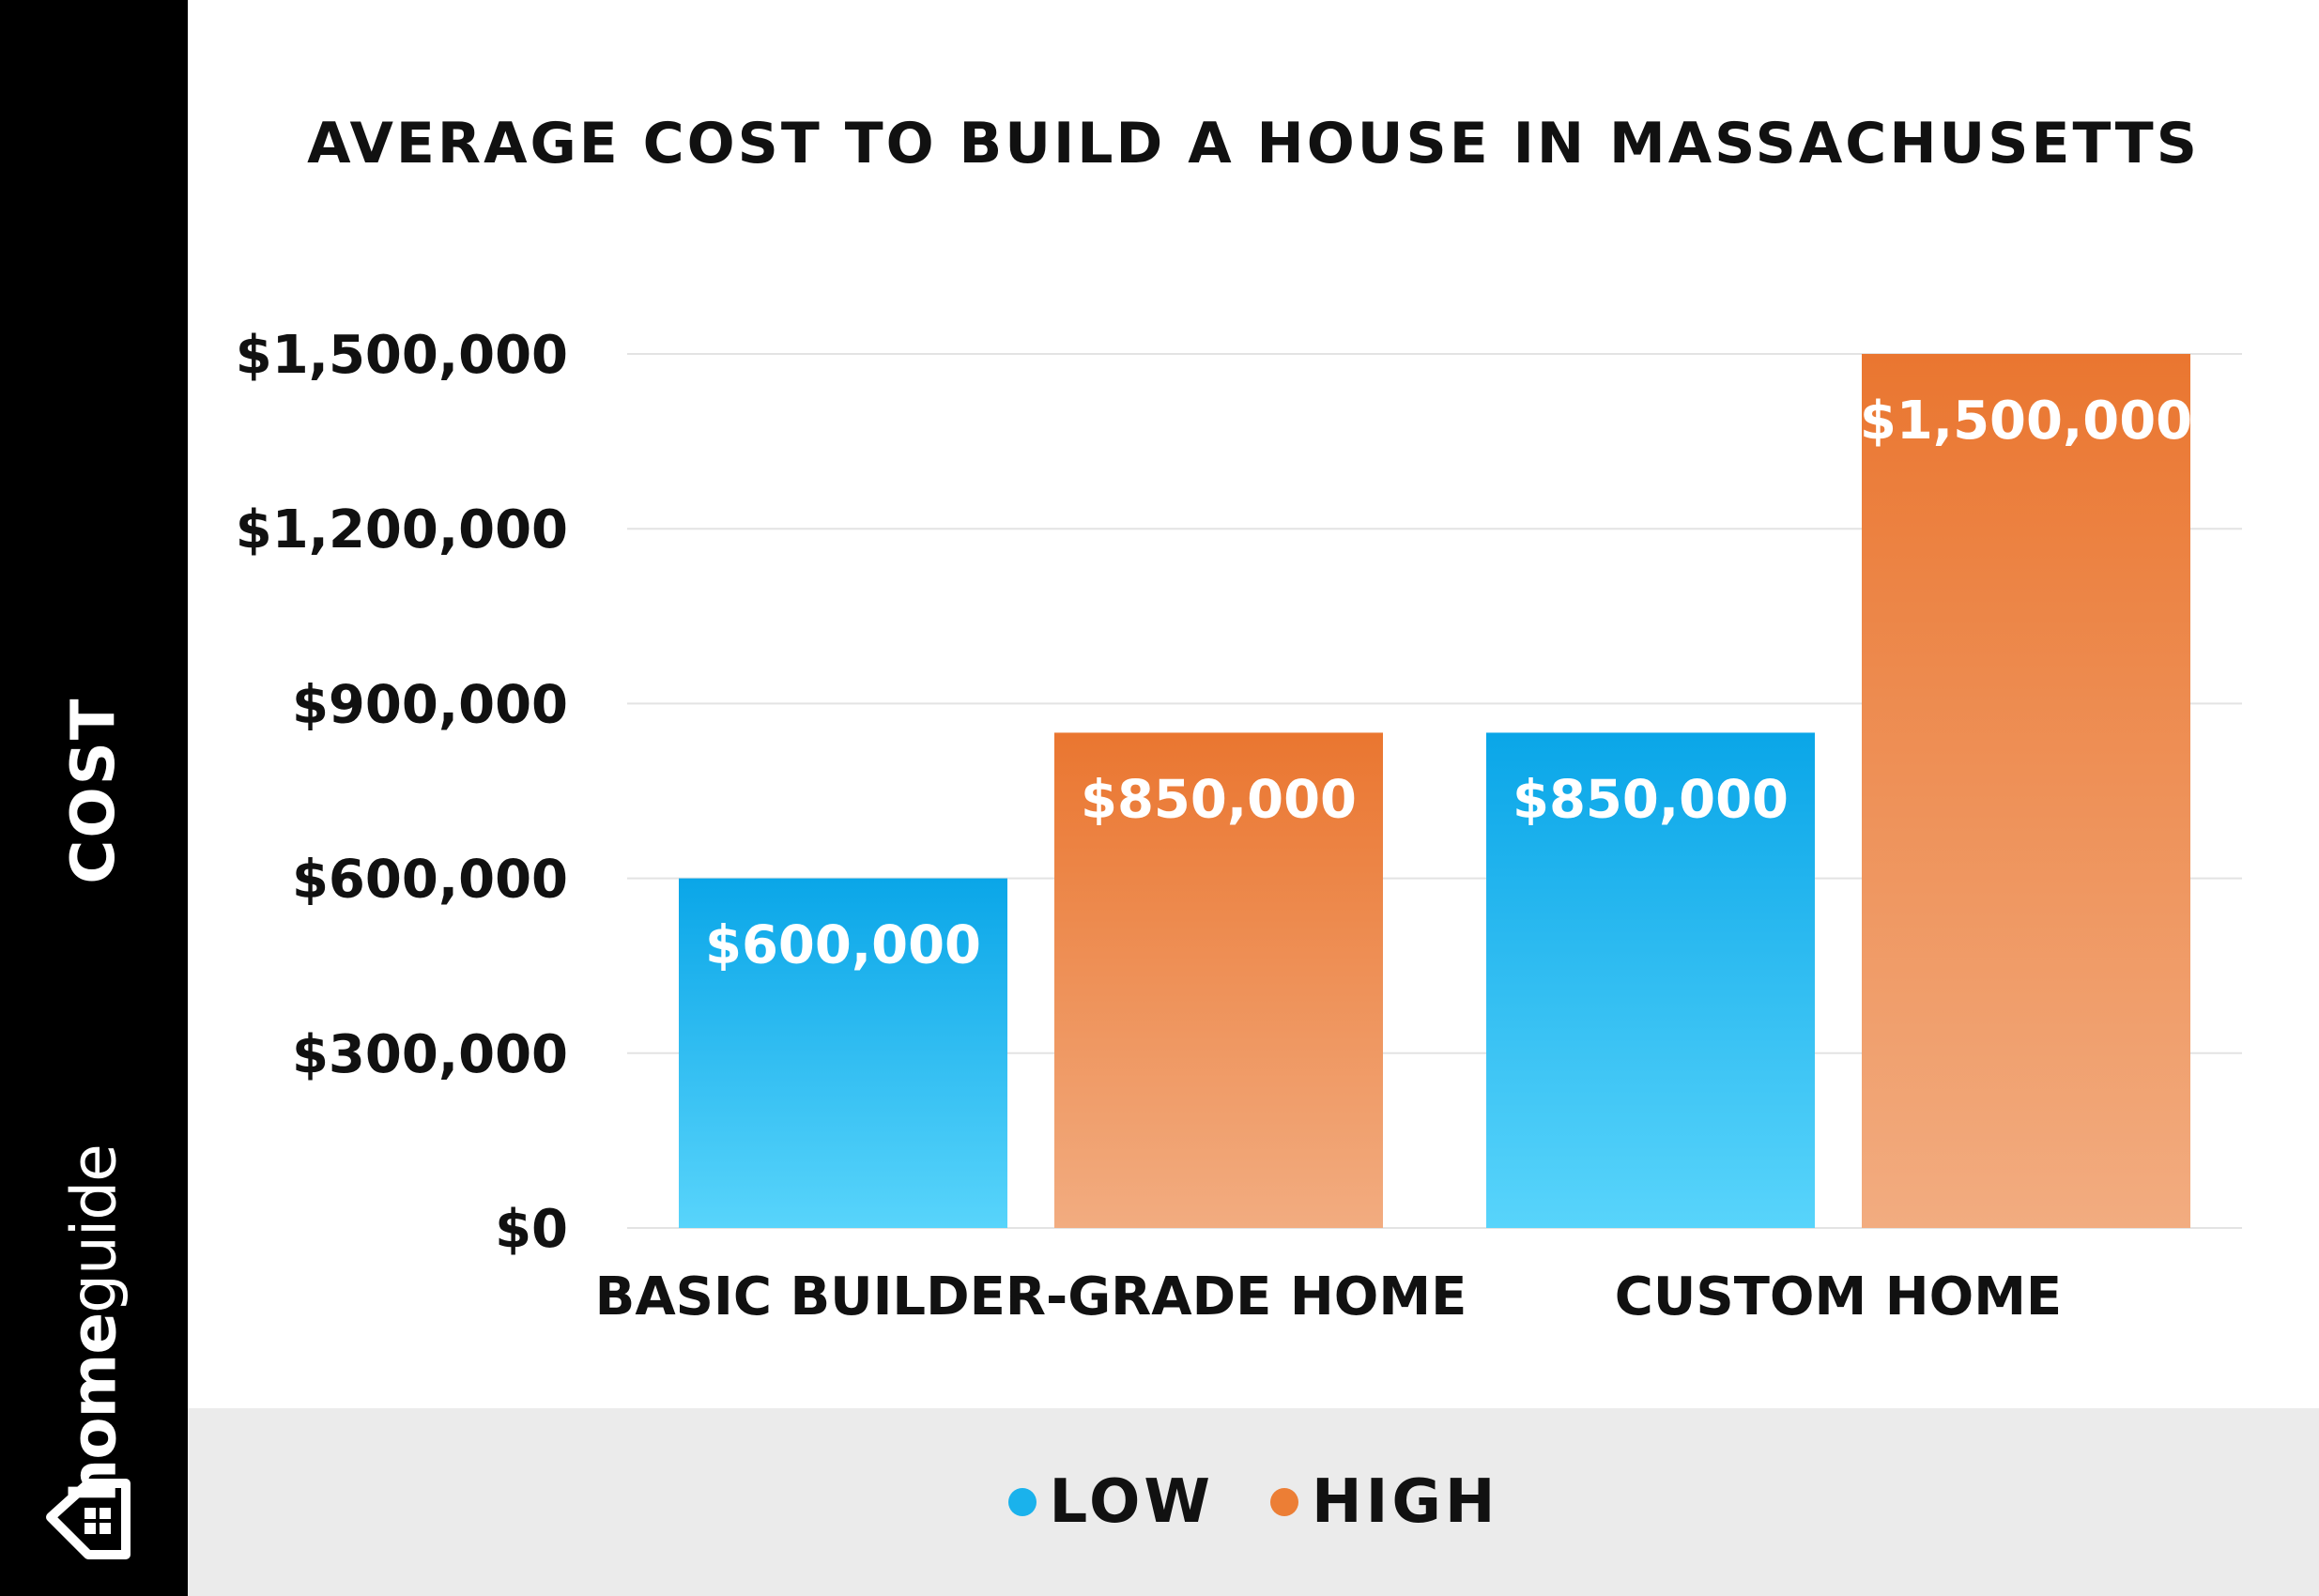  Describe the element at coordinates (2026, 422) in the screenshot. I see `bar-value-label: $1,500,000` at that location.